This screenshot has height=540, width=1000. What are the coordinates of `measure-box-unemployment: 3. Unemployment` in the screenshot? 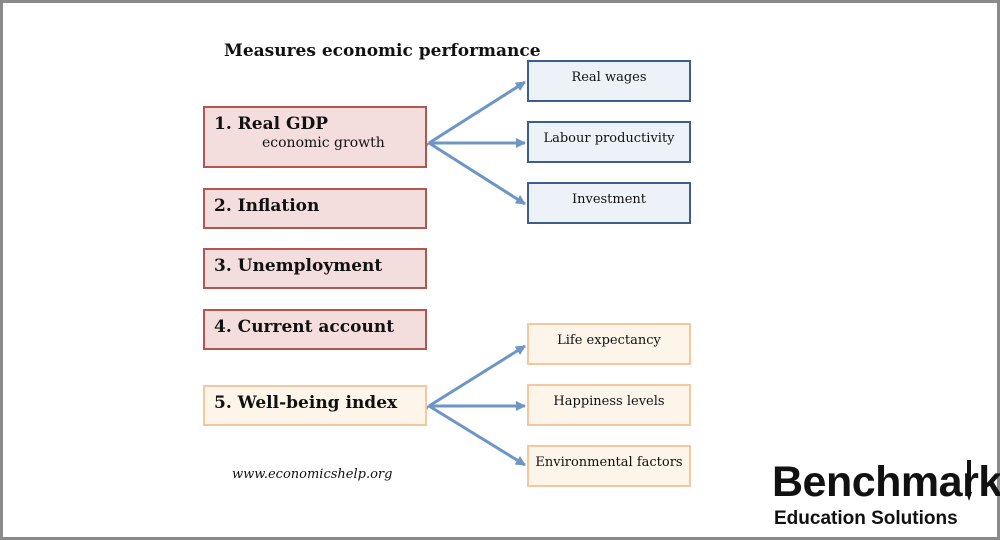 It's located at (315, 268).